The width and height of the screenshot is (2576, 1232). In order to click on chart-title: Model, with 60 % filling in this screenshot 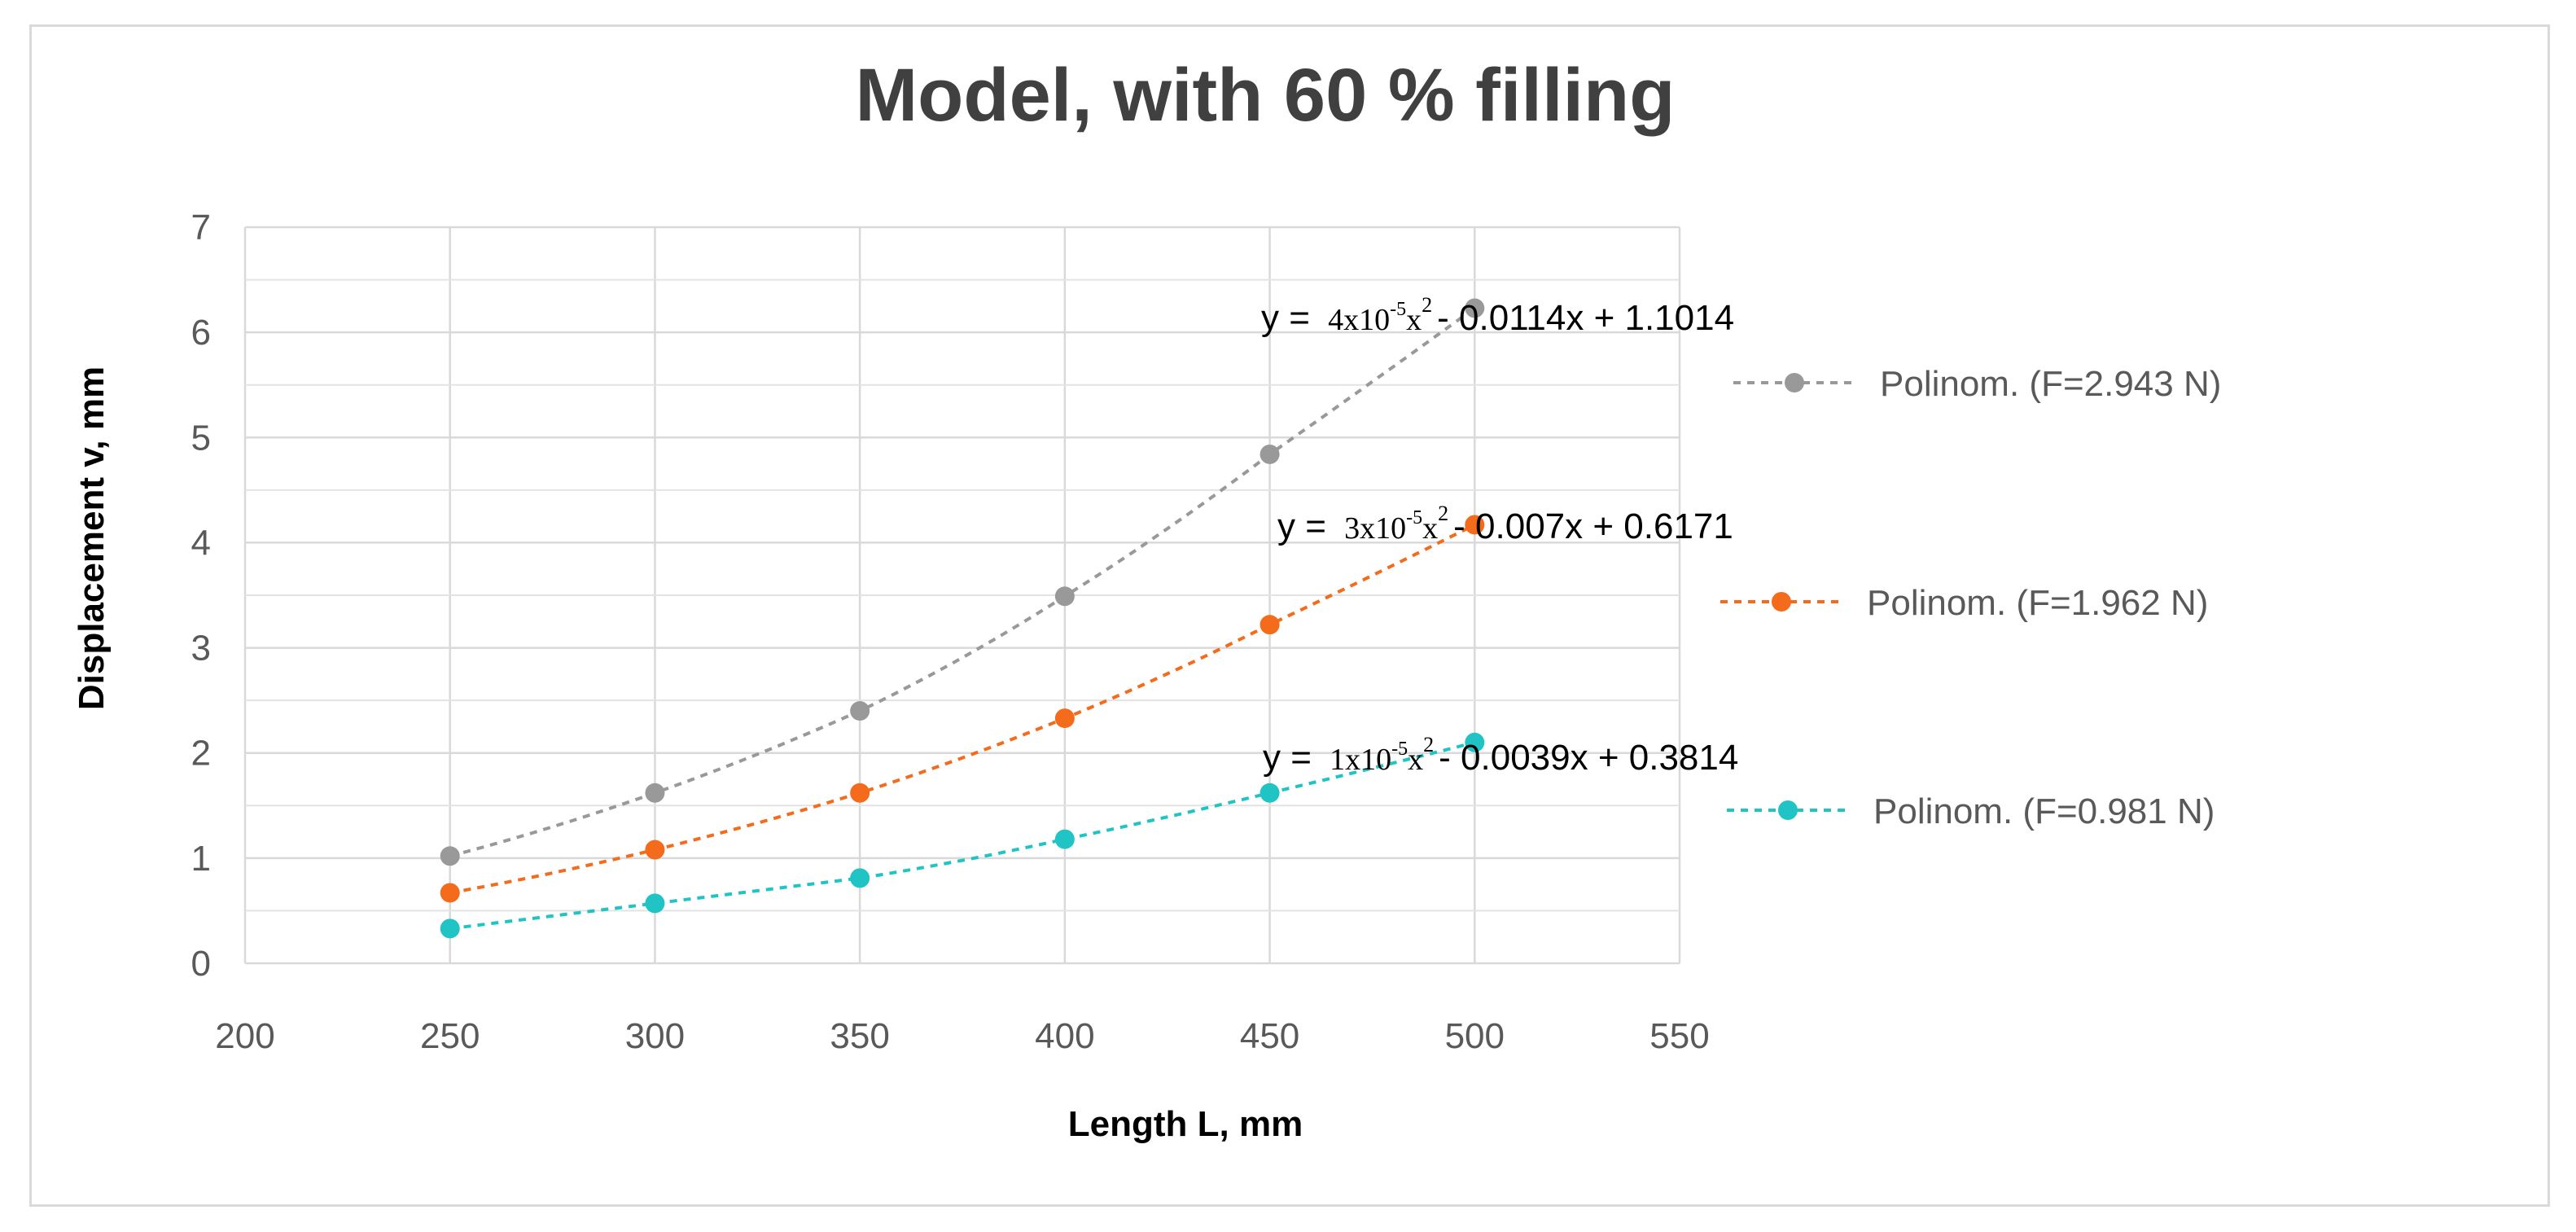, I will do `click(1266, 95)`.